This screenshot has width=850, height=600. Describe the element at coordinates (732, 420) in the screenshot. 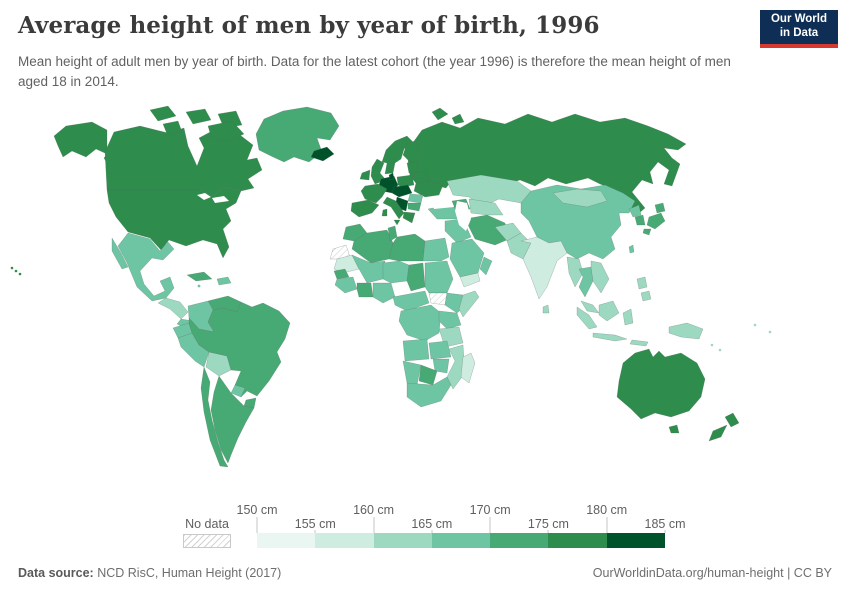

I see `country-new-zealand` at that location.